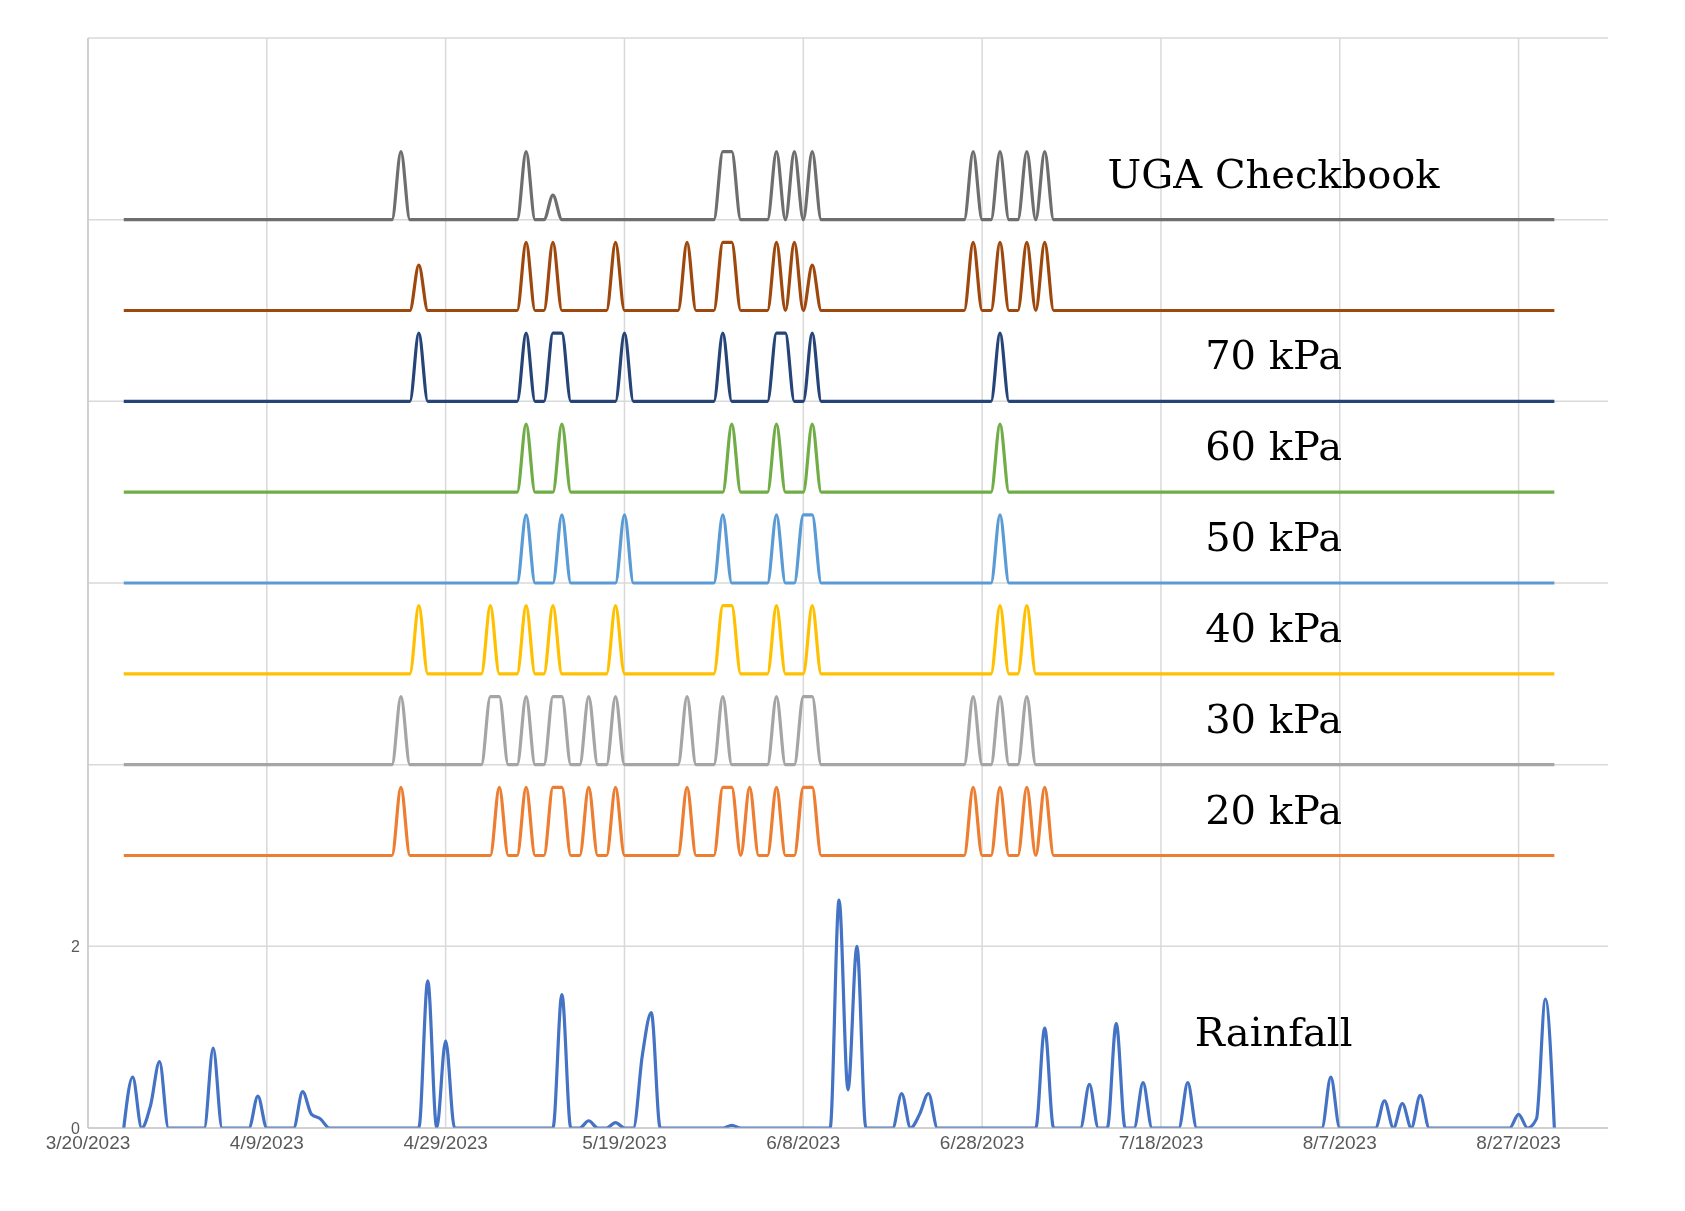  What do you see at coordinates (1273, 537) in the screenshot?
I see `series-label: 50 kPa` at bounding box center [1273, 537].